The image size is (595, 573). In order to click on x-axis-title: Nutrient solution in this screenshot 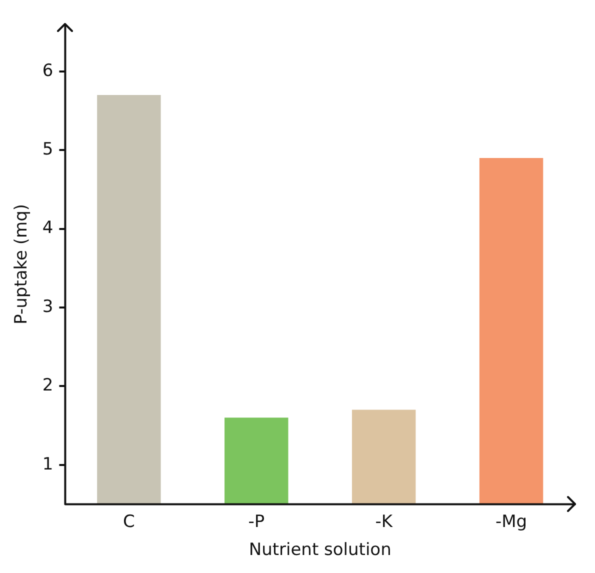, I will do `click(320, 550)`.